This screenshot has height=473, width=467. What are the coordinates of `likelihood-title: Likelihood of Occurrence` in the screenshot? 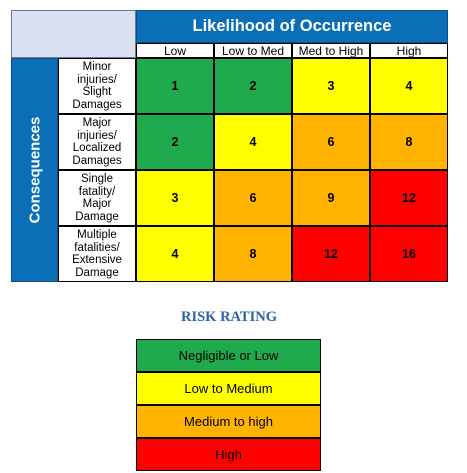 It's located at (292, 26).